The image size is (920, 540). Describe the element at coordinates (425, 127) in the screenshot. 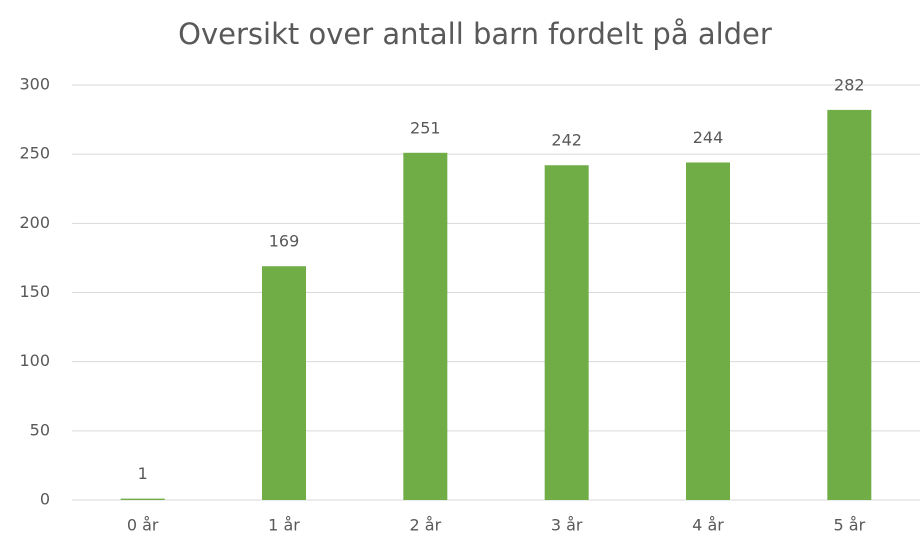

I see `data-label: 251` at that location.